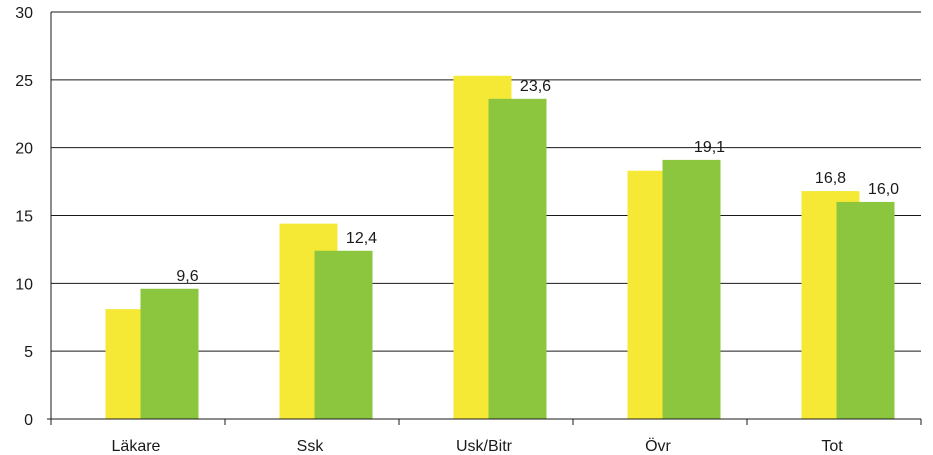 This screenshot has width=933, height=455. Describe the element at coordinates (28, 420) in the screenshot. I see `y-tick-label: 0` at that location.